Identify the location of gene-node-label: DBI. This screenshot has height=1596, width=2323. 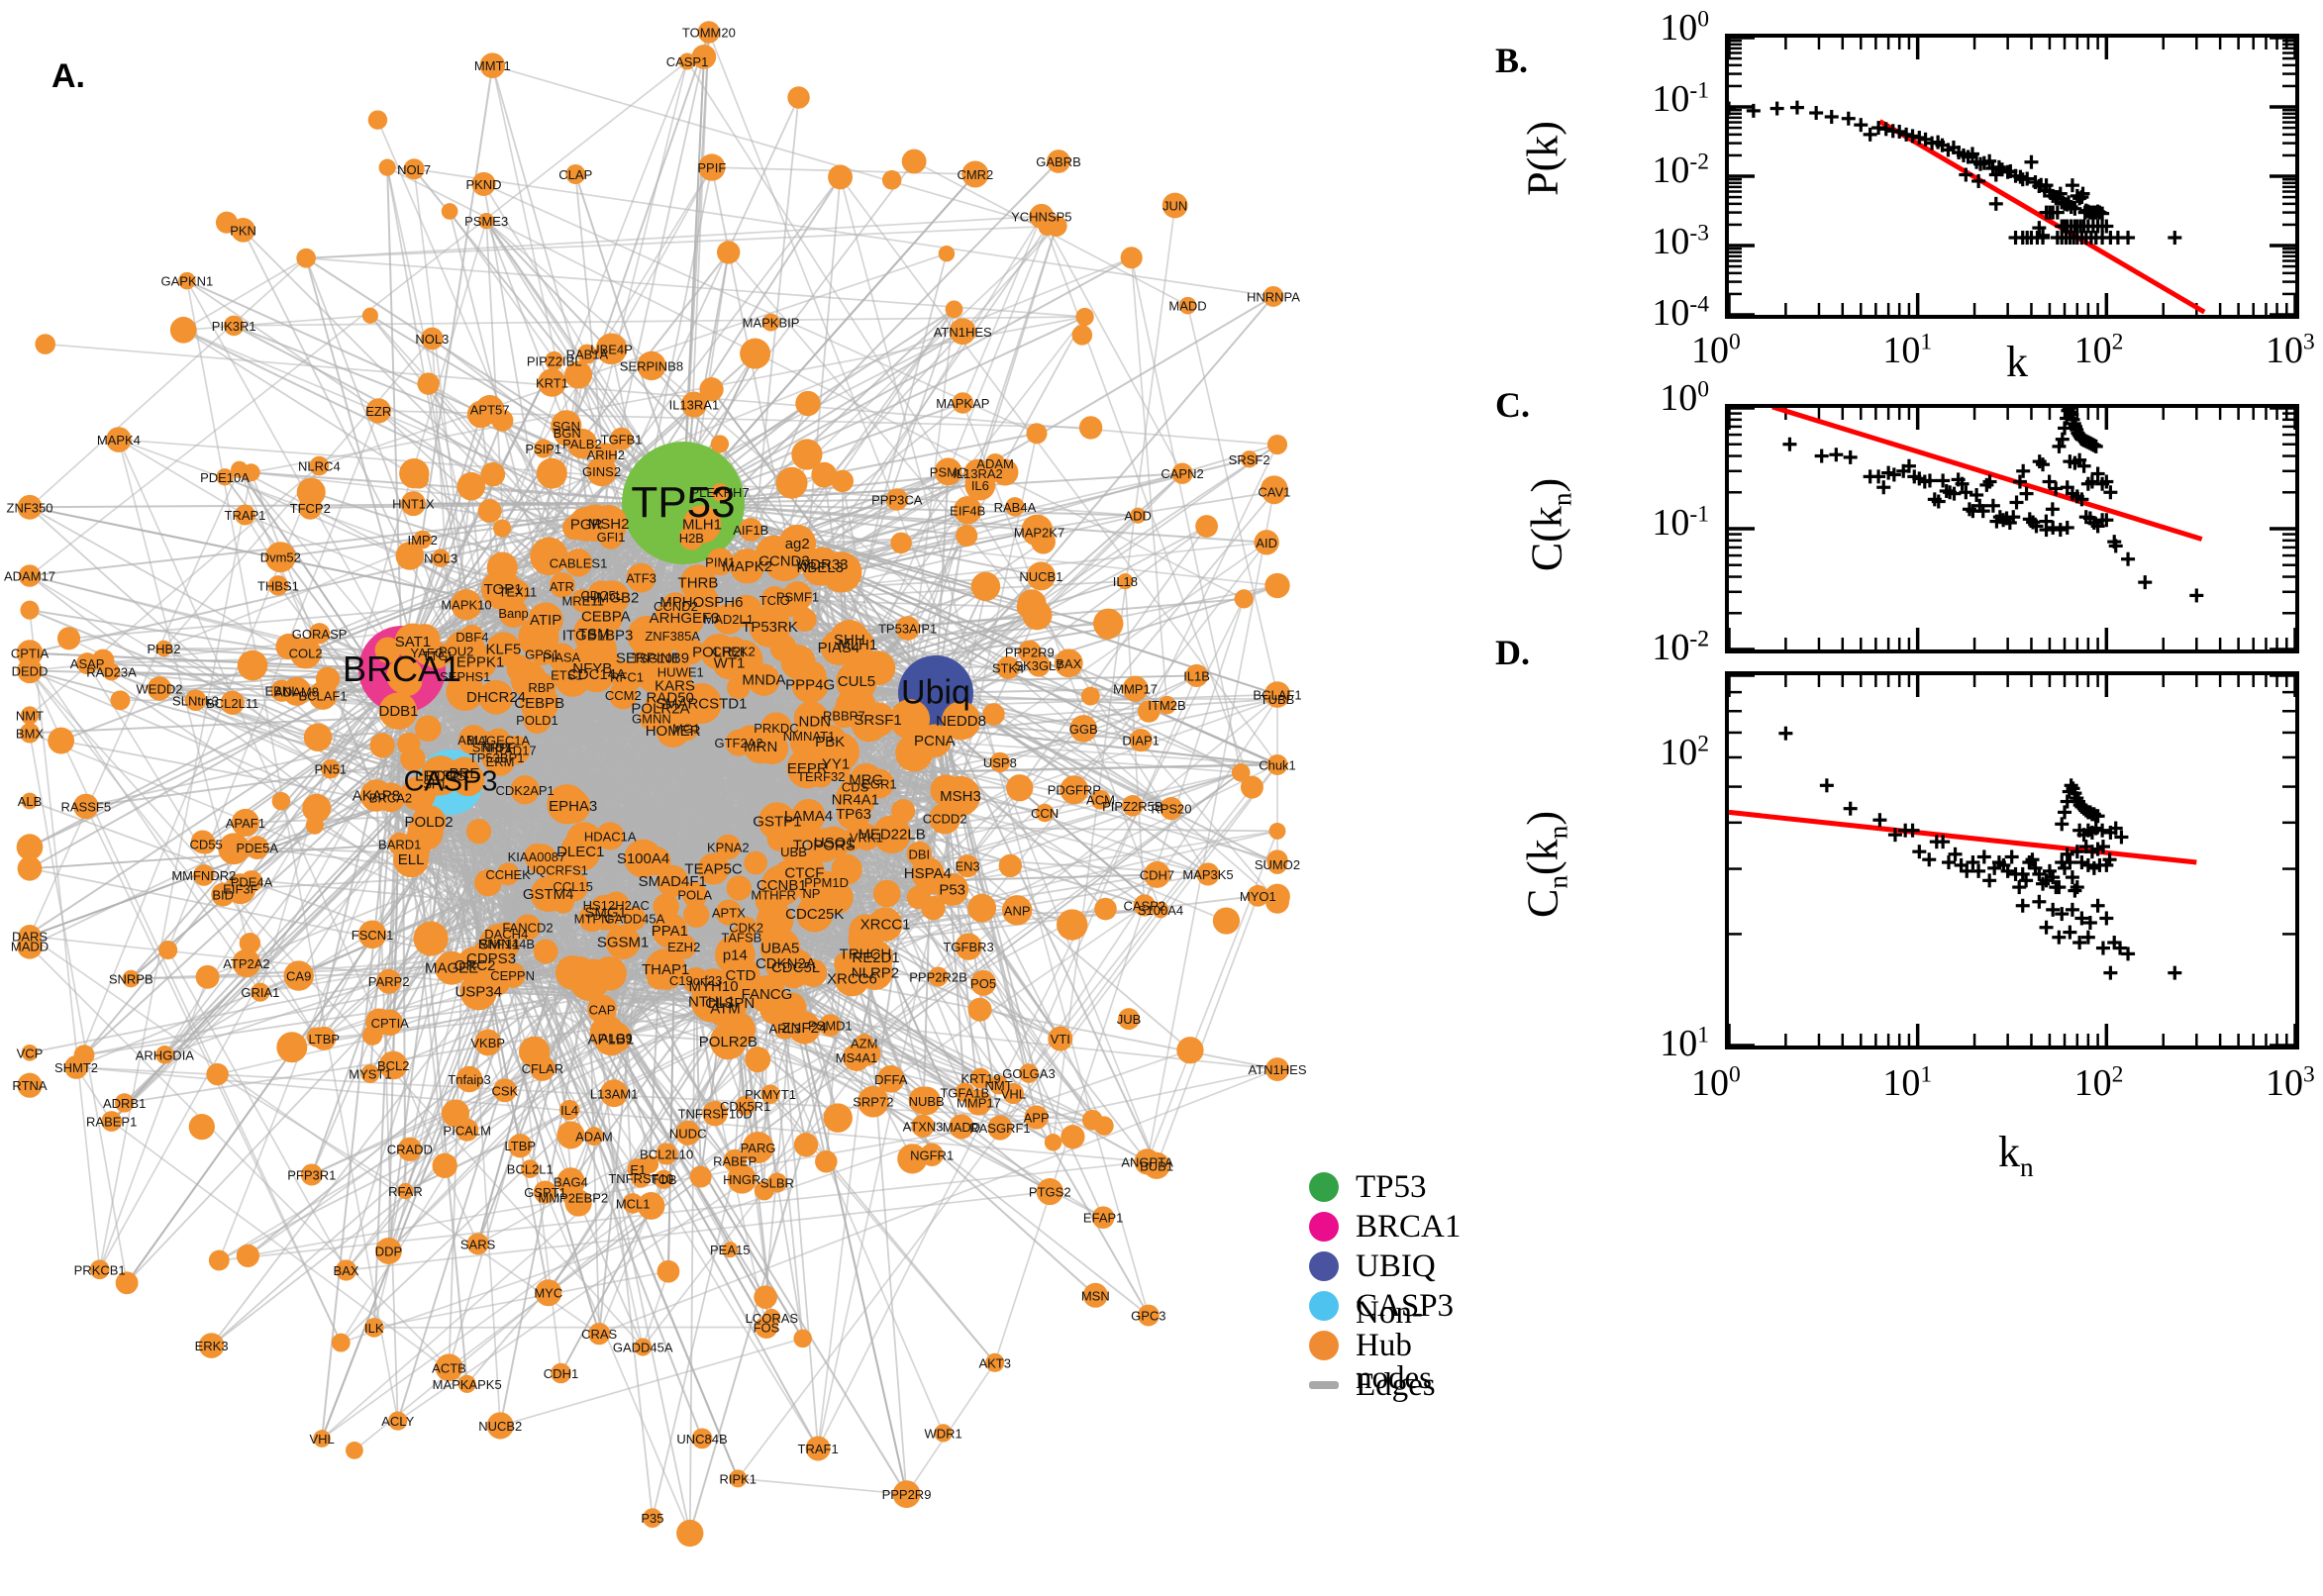
(919, 854).